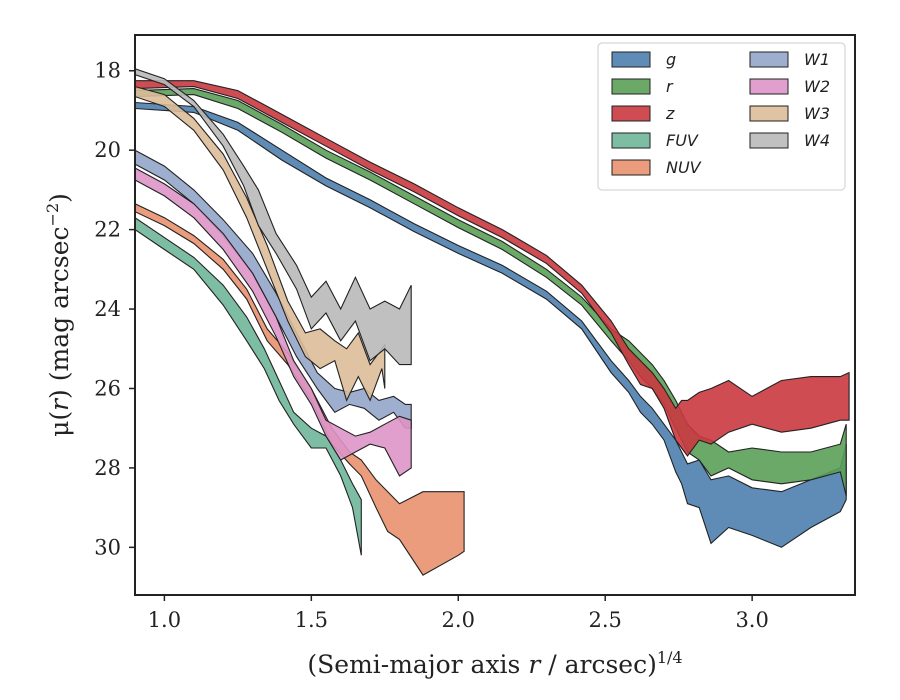  What do you see at coordinates (817, 113) in the screenshot?
I see `legend-label-w3: W3` at bounding box center [817, 113].